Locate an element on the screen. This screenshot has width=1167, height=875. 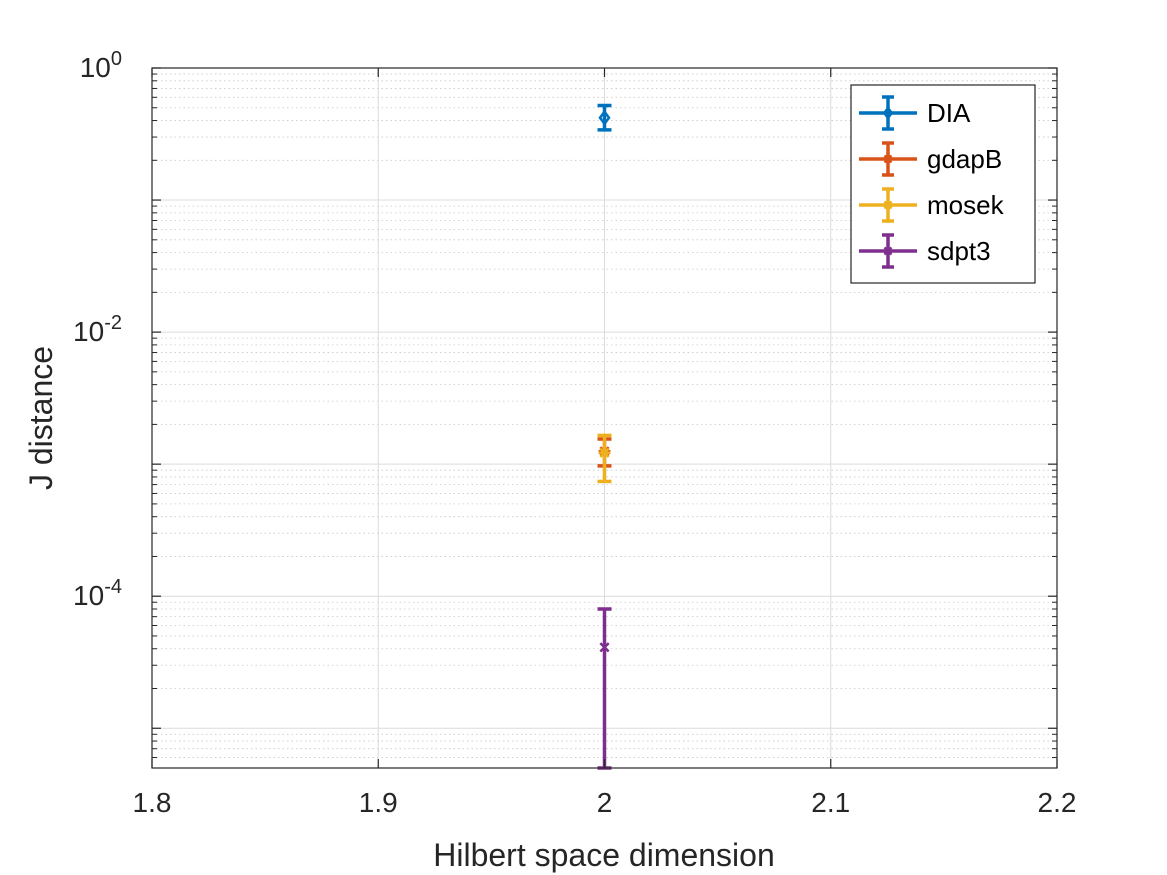
legend: DIA gdapB mosek sdpt3 is located at coordinates (943, 184).